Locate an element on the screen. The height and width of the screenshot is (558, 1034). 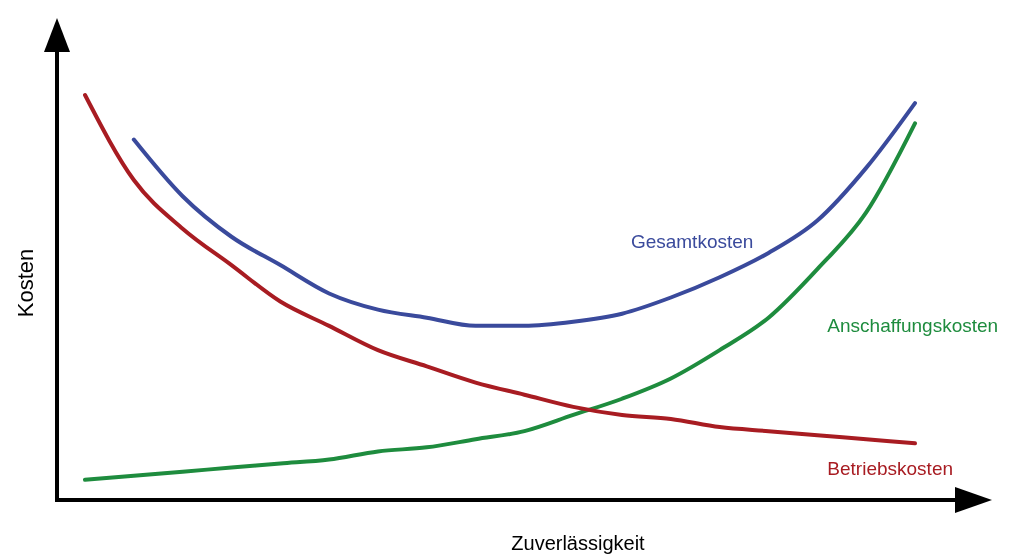
series-label: Gesamtkosten is located at coordinates (692, 241).